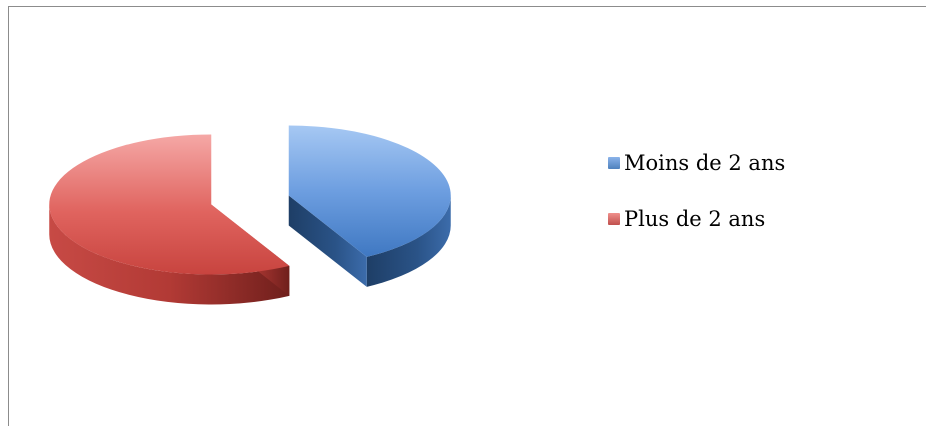  I want to click on chart-legend: Moins de 2 ans Plus de 2 ans, so click(696, 204).